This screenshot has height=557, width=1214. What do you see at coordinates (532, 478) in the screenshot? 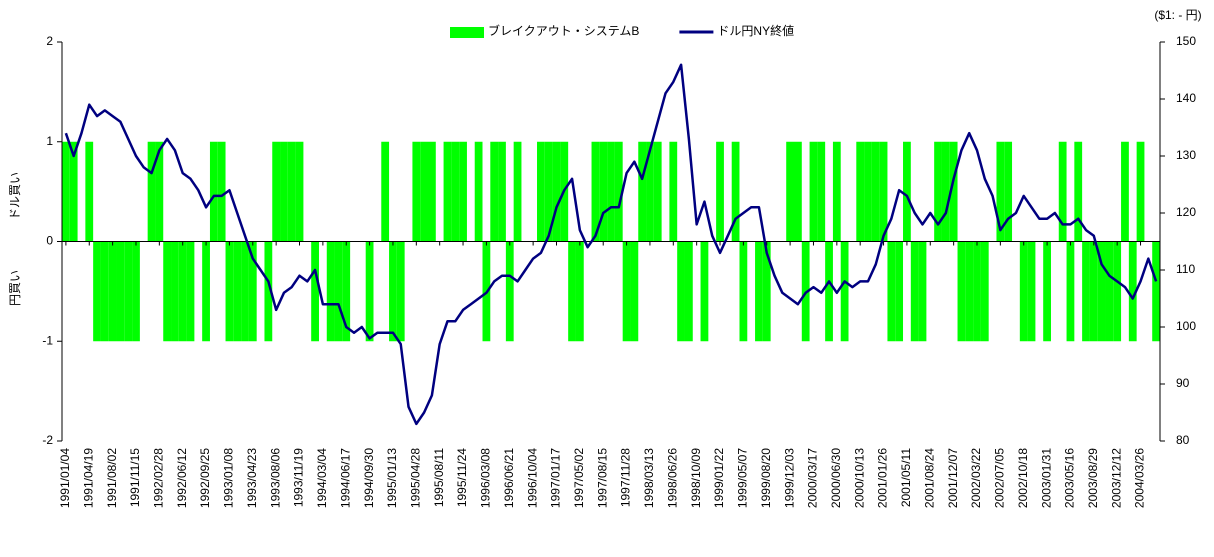
I see `x-tick-label: 1996/10/04` at bounding box center [532, 478].